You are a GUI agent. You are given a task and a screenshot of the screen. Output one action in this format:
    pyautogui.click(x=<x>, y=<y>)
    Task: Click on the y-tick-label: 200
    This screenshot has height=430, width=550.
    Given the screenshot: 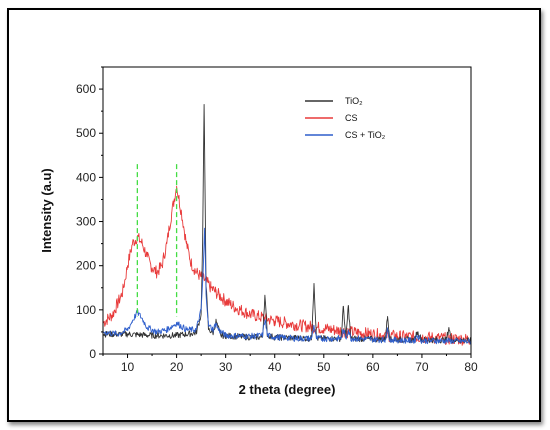 What is the action you would take?
    pyautogui.click(x=86, y=266)
    